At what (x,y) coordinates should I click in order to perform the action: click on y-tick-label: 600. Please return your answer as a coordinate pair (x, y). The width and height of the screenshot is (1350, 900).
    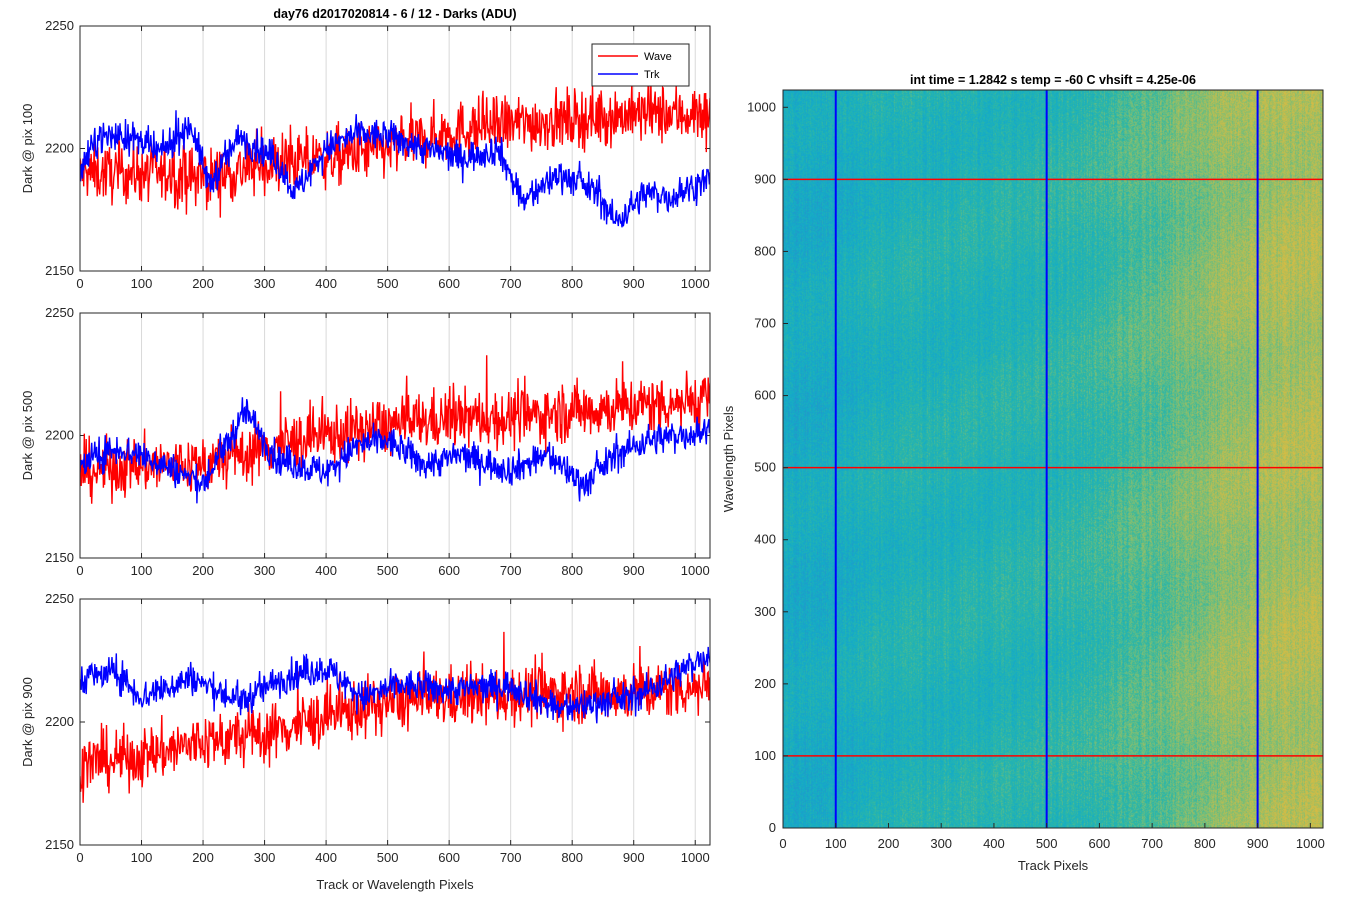
    Looking at the image, I should click on (765, 395).